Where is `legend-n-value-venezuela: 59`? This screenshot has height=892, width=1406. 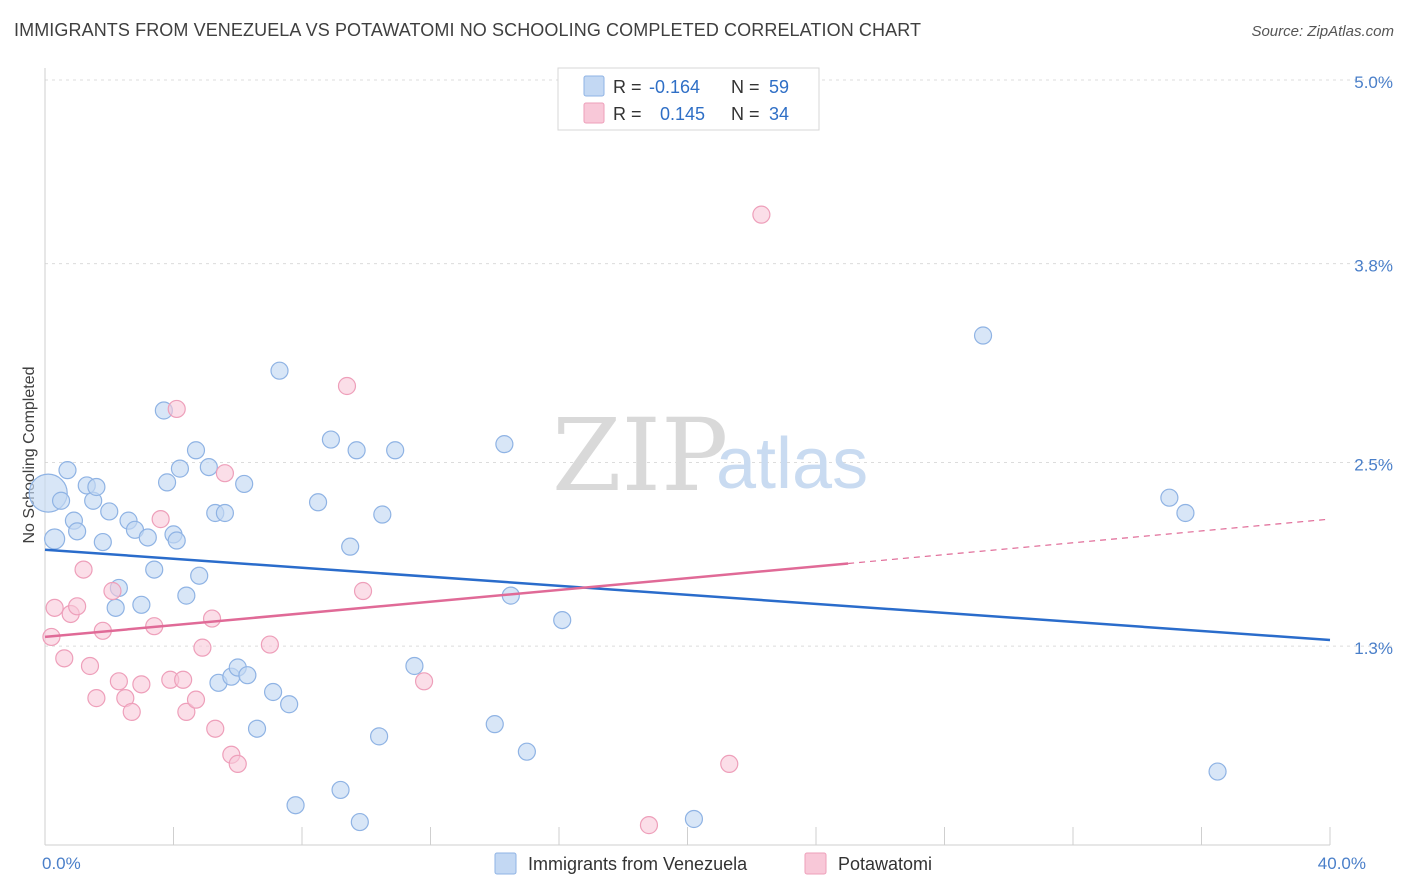 legend-n-value-venezuela: 59 is located at coordinates (779, 87).